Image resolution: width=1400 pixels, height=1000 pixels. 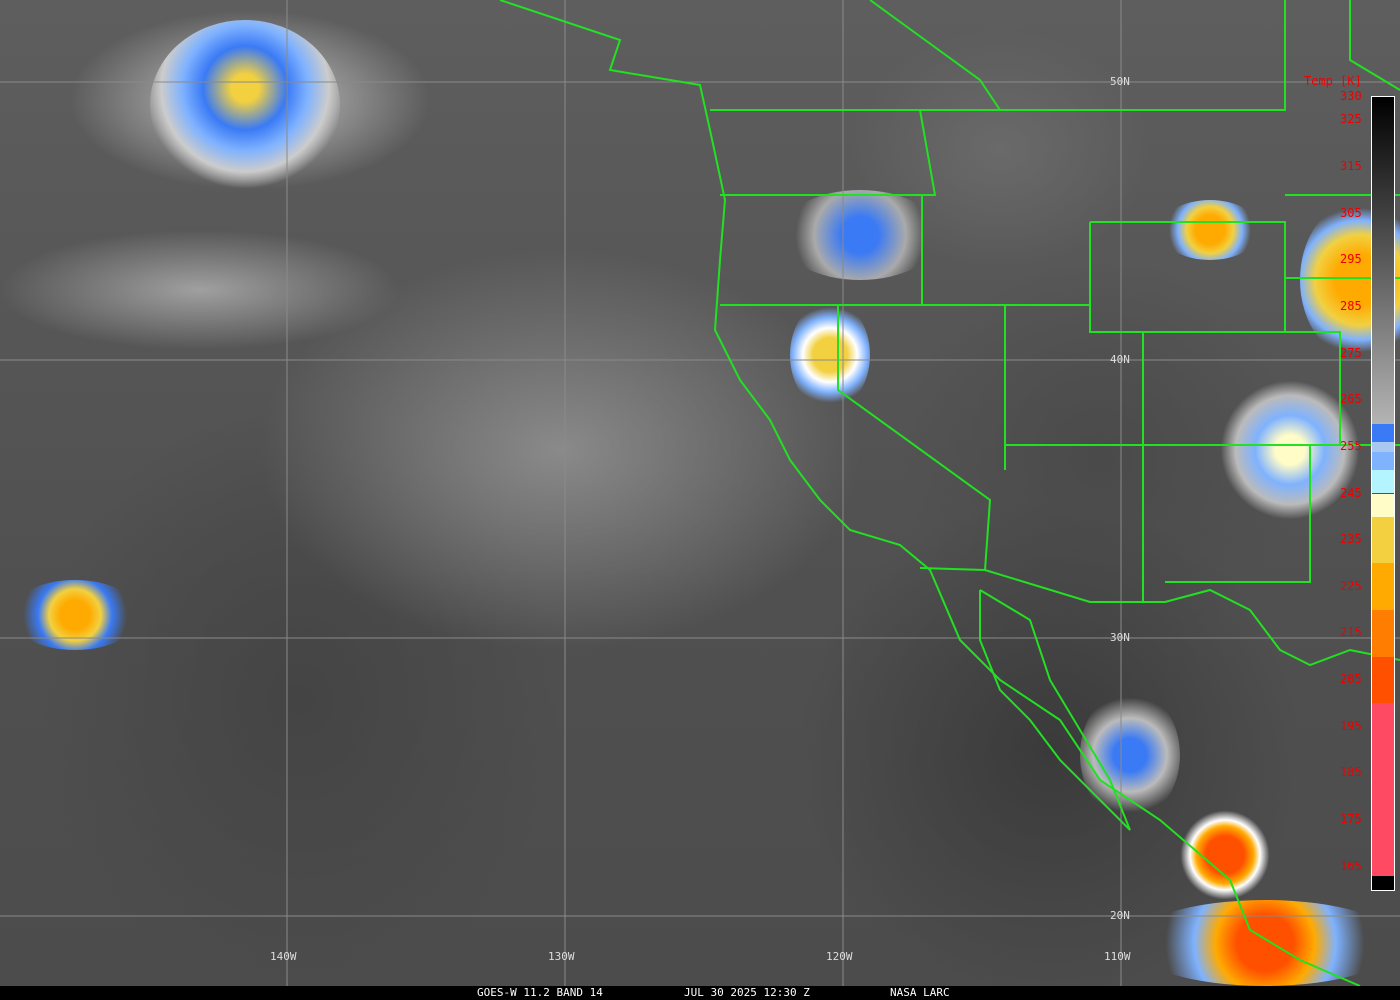 What do you see at coordinates (561, 956) in the screenshot?
I see `lon-label-130w: 130W` at bounding box center [561, 956].